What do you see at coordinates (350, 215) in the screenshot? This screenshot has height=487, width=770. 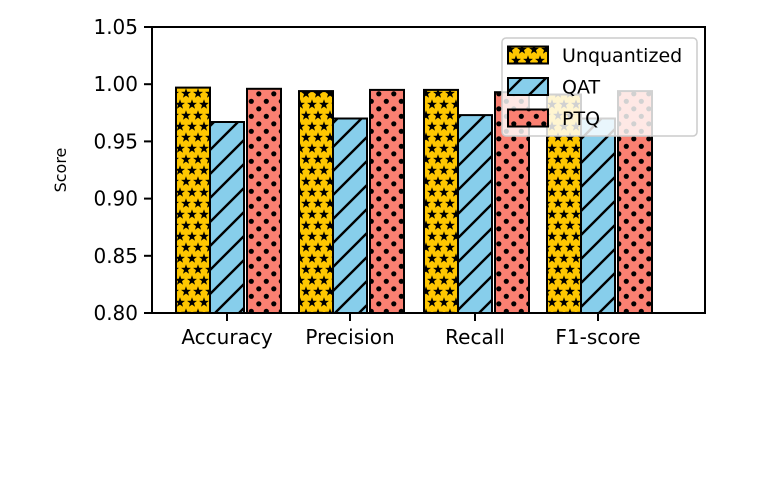 I see `bar-precision-qat` at bounding box center [350, 215].